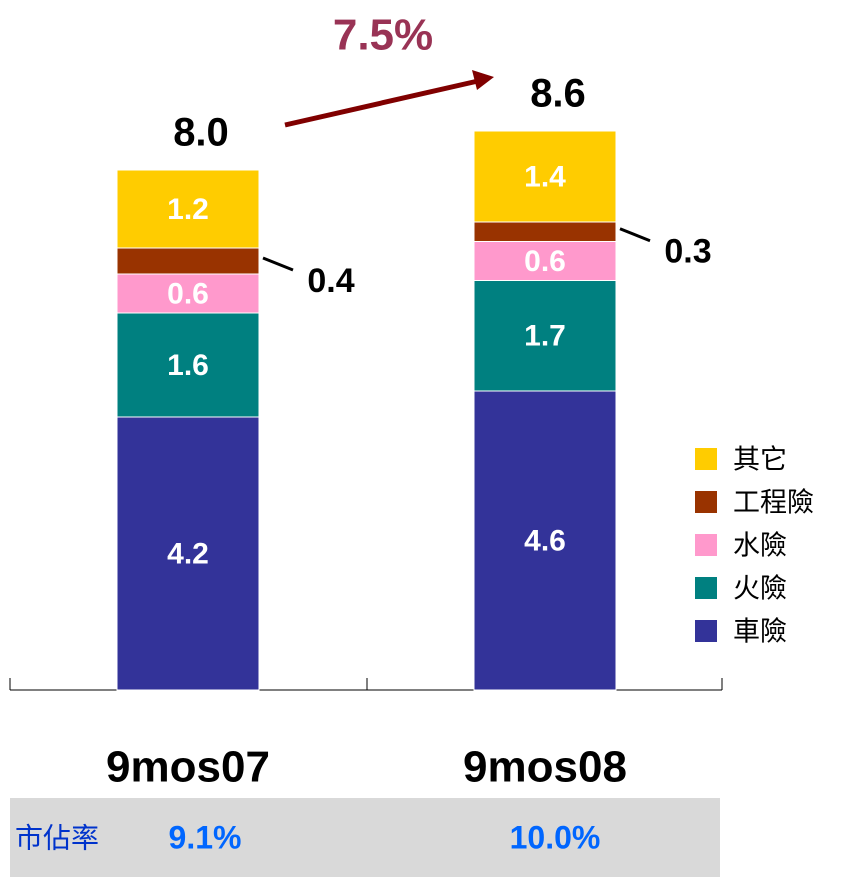 The image size is (845, 877). I want to click on segment-label: 1.2, so click(188, 209).